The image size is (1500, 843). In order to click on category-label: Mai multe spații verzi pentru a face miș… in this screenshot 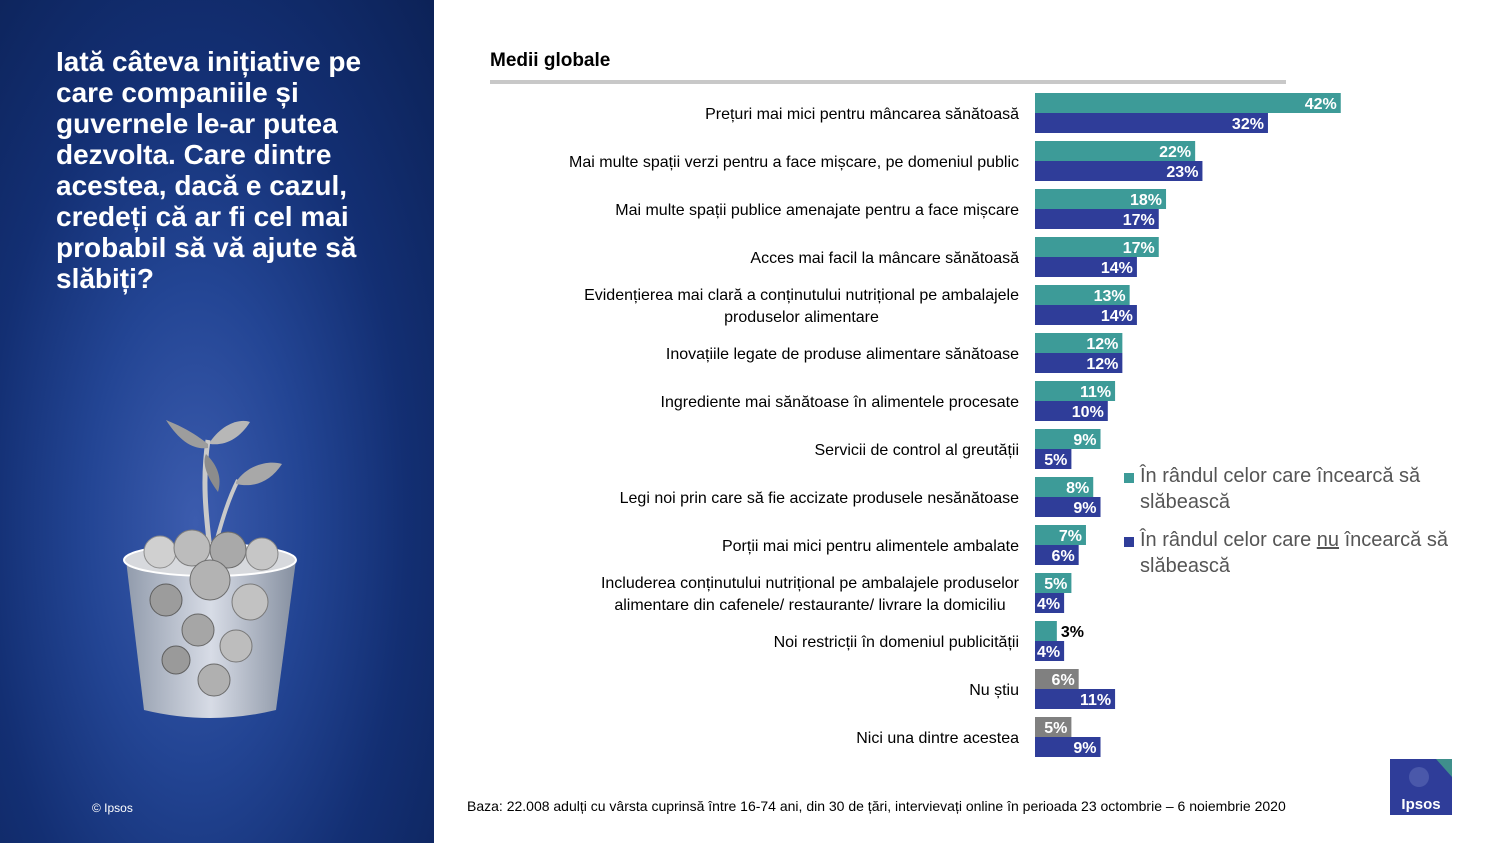, I will do `click(794, 162)`.